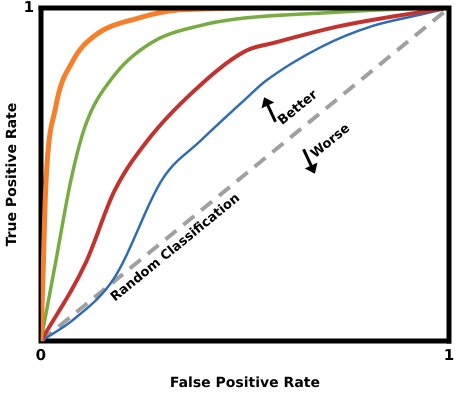 This screenshot has width=461, height=400. What do you see at coordinates (29, 8) in the screenshot?
I see `text: 1` at bounding box center [29, 8].